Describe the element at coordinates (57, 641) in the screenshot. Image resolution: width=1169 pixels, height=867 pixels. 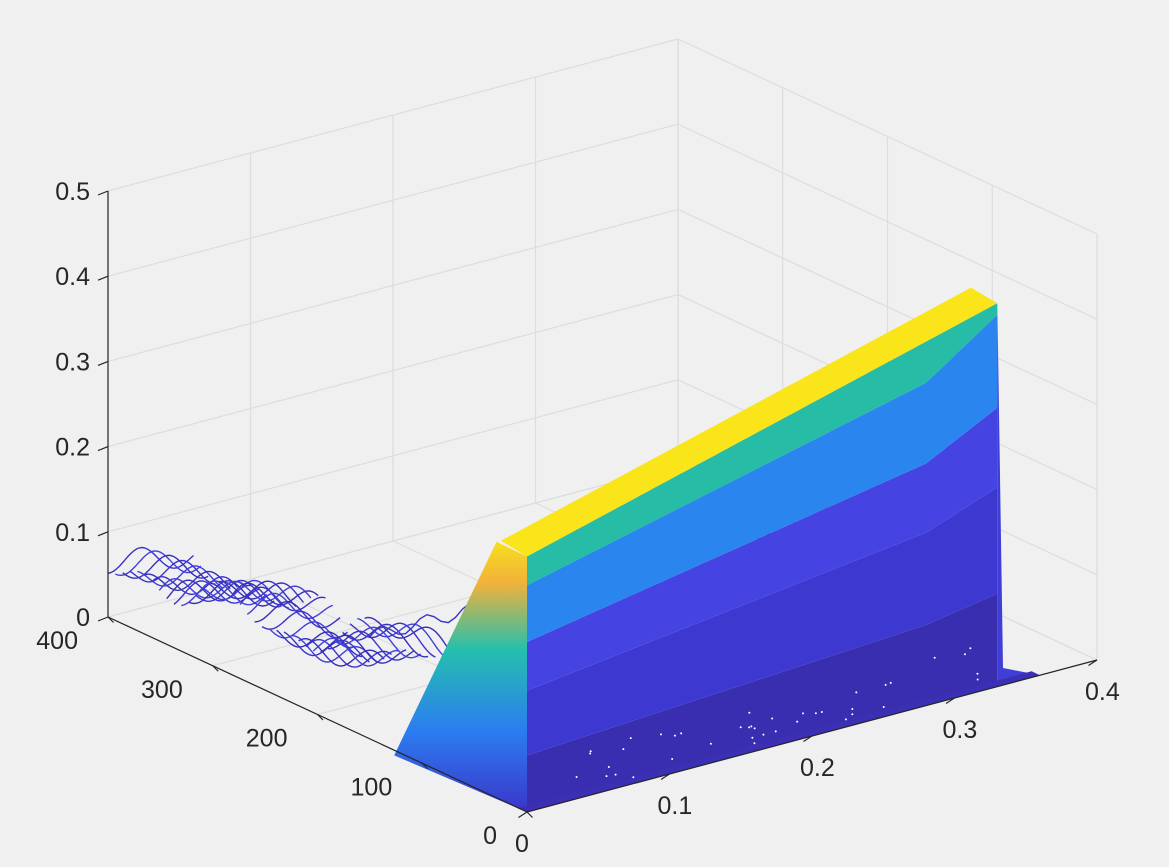
I see `y-tick-label-4: 400` at that location.